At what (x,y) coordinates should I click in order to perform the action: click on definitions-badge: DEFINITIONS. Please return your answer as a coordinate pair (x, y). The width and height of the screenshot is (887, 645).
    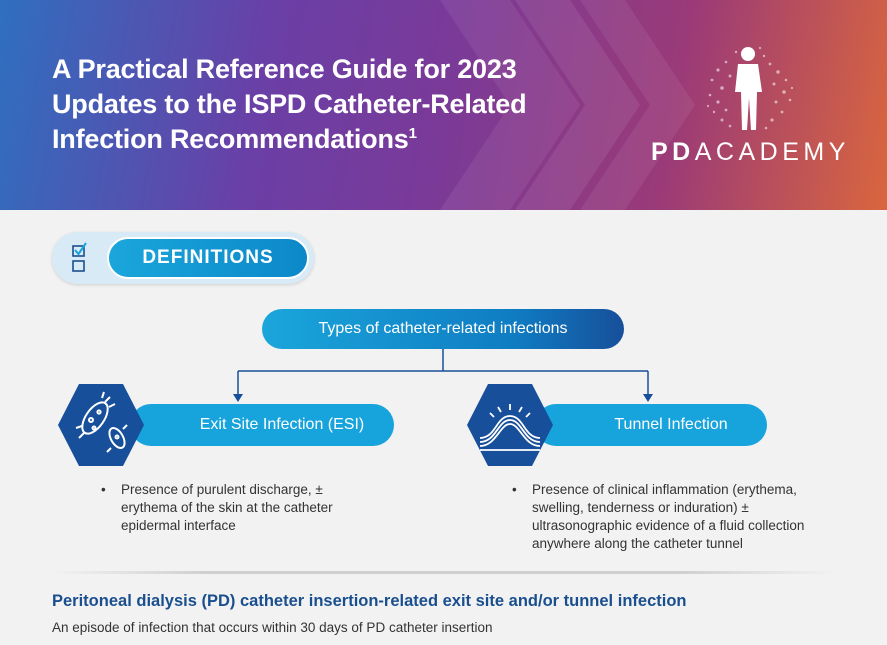
    Looking at the image, I should click on (183, 258).